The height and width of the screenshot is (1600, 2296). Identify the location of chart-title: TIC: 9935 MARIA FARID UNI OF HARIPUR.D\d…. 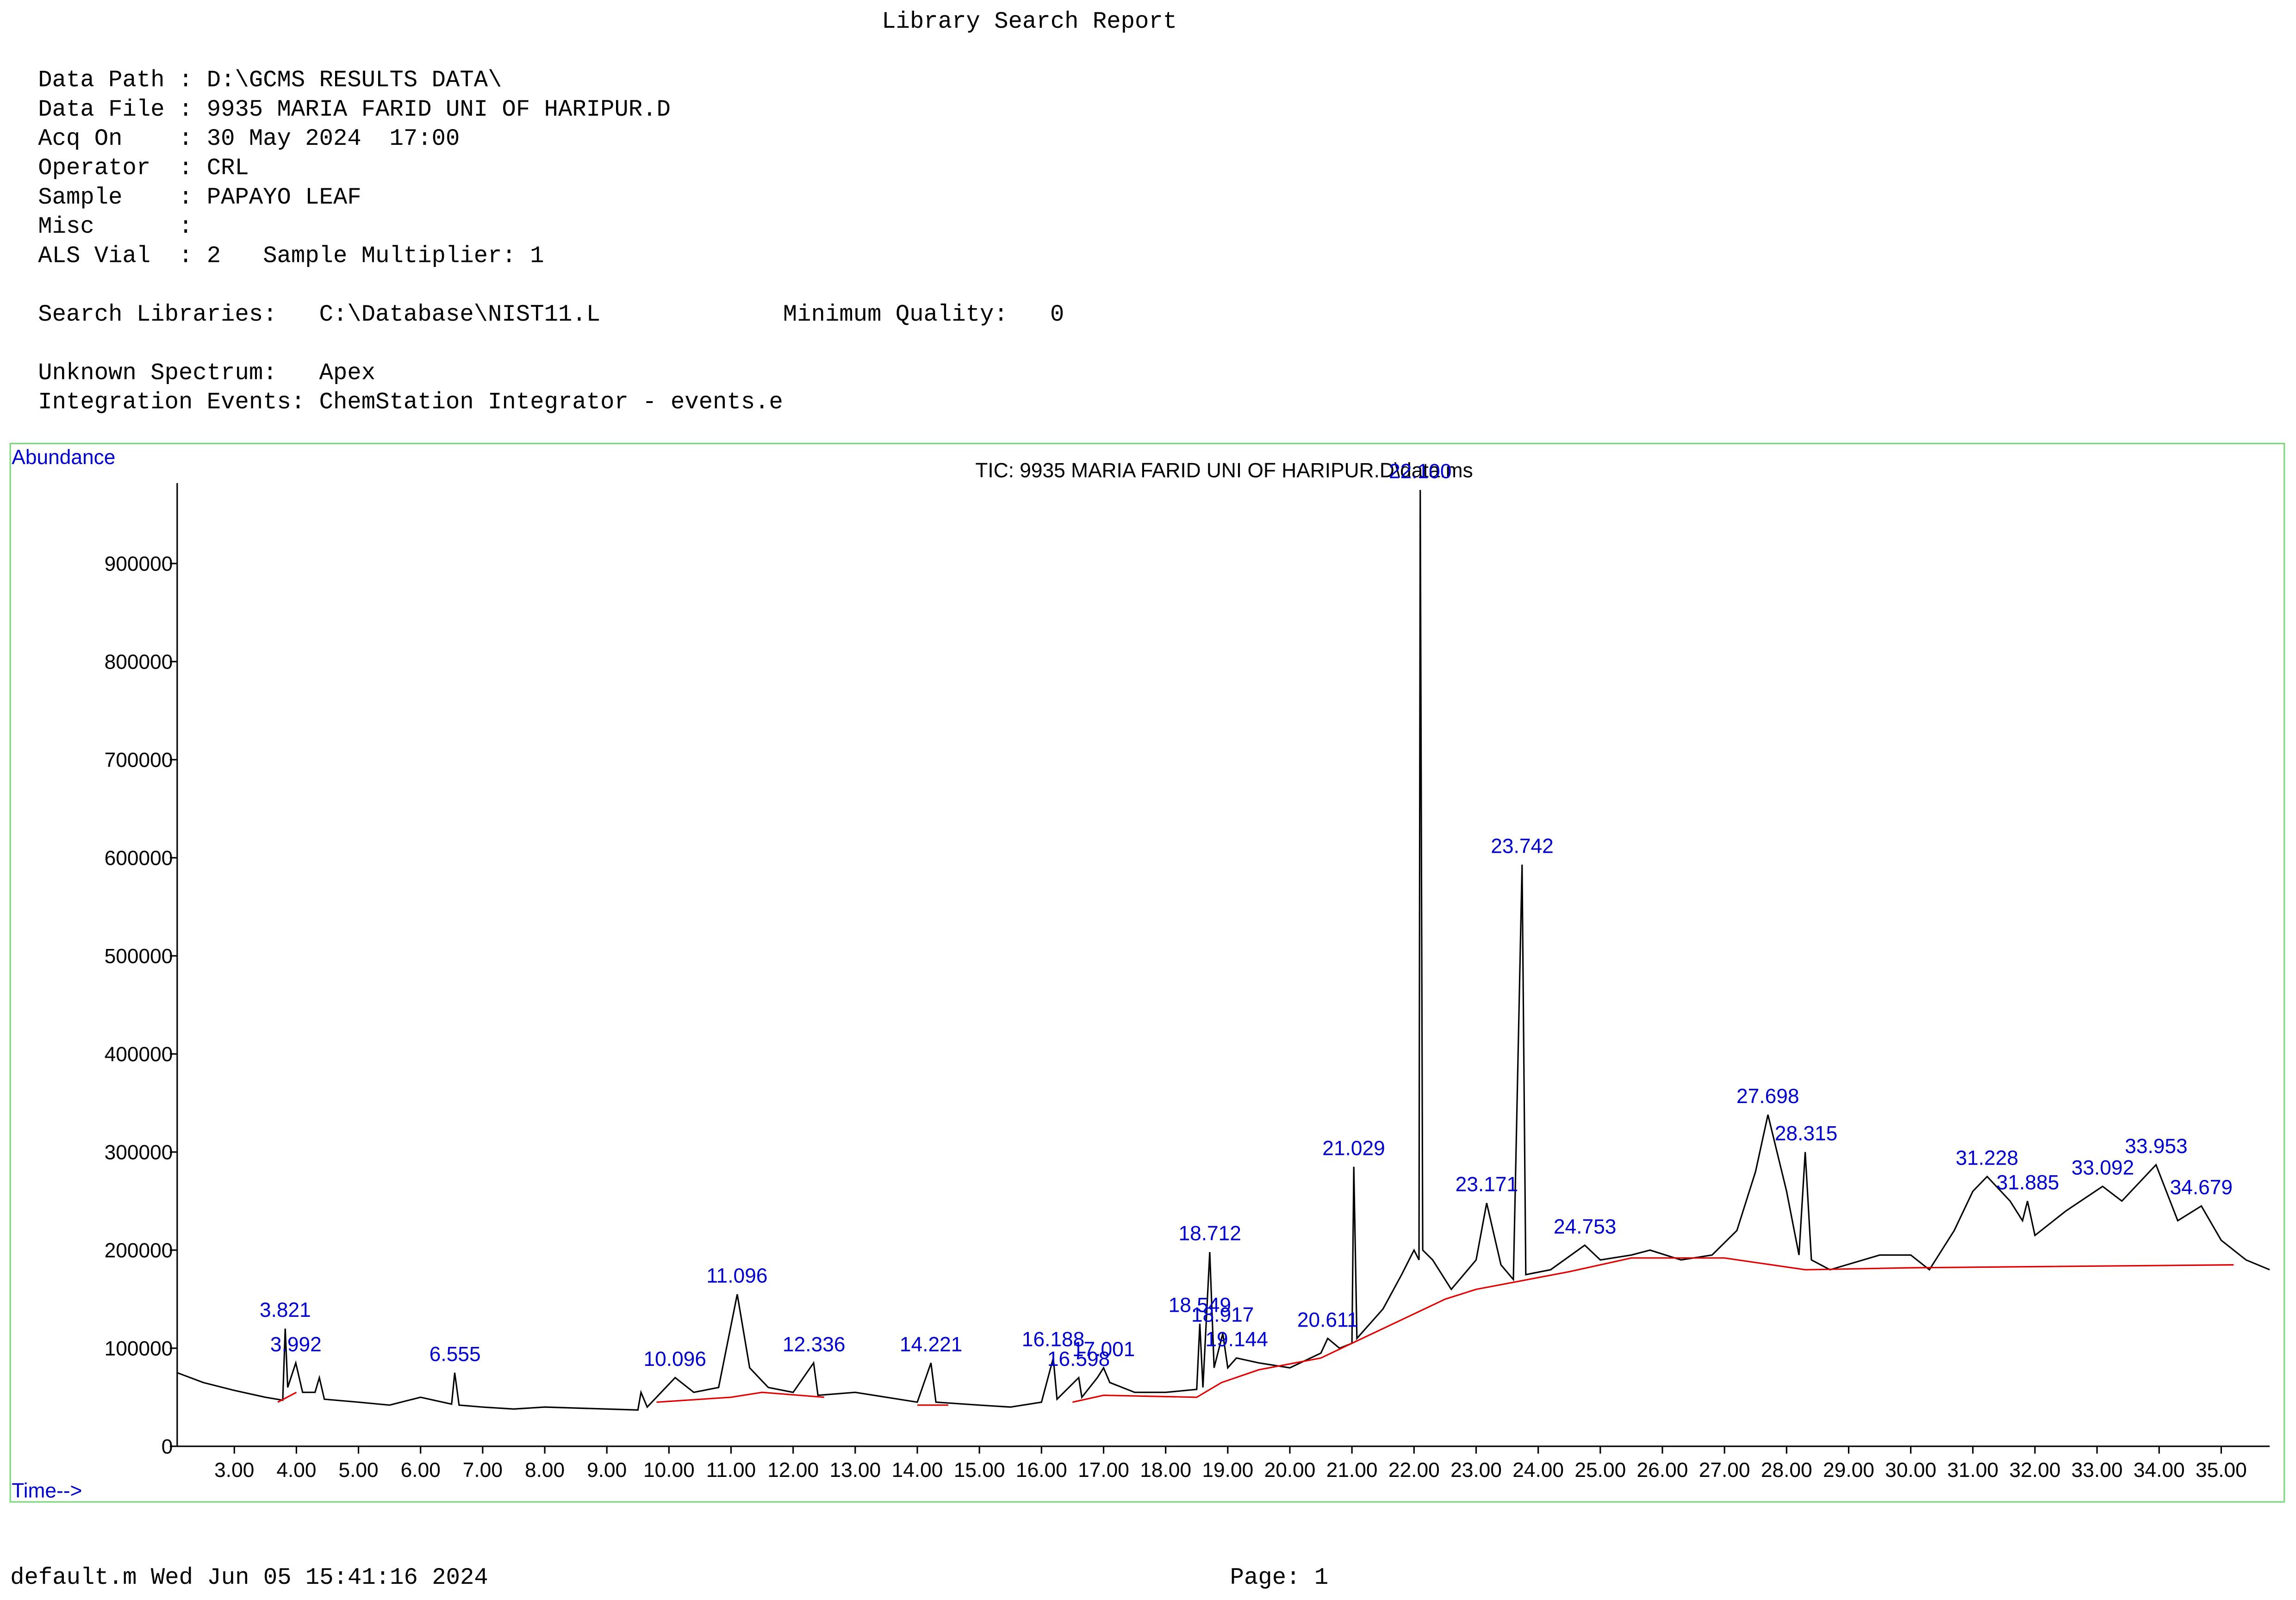
(1224, 470).